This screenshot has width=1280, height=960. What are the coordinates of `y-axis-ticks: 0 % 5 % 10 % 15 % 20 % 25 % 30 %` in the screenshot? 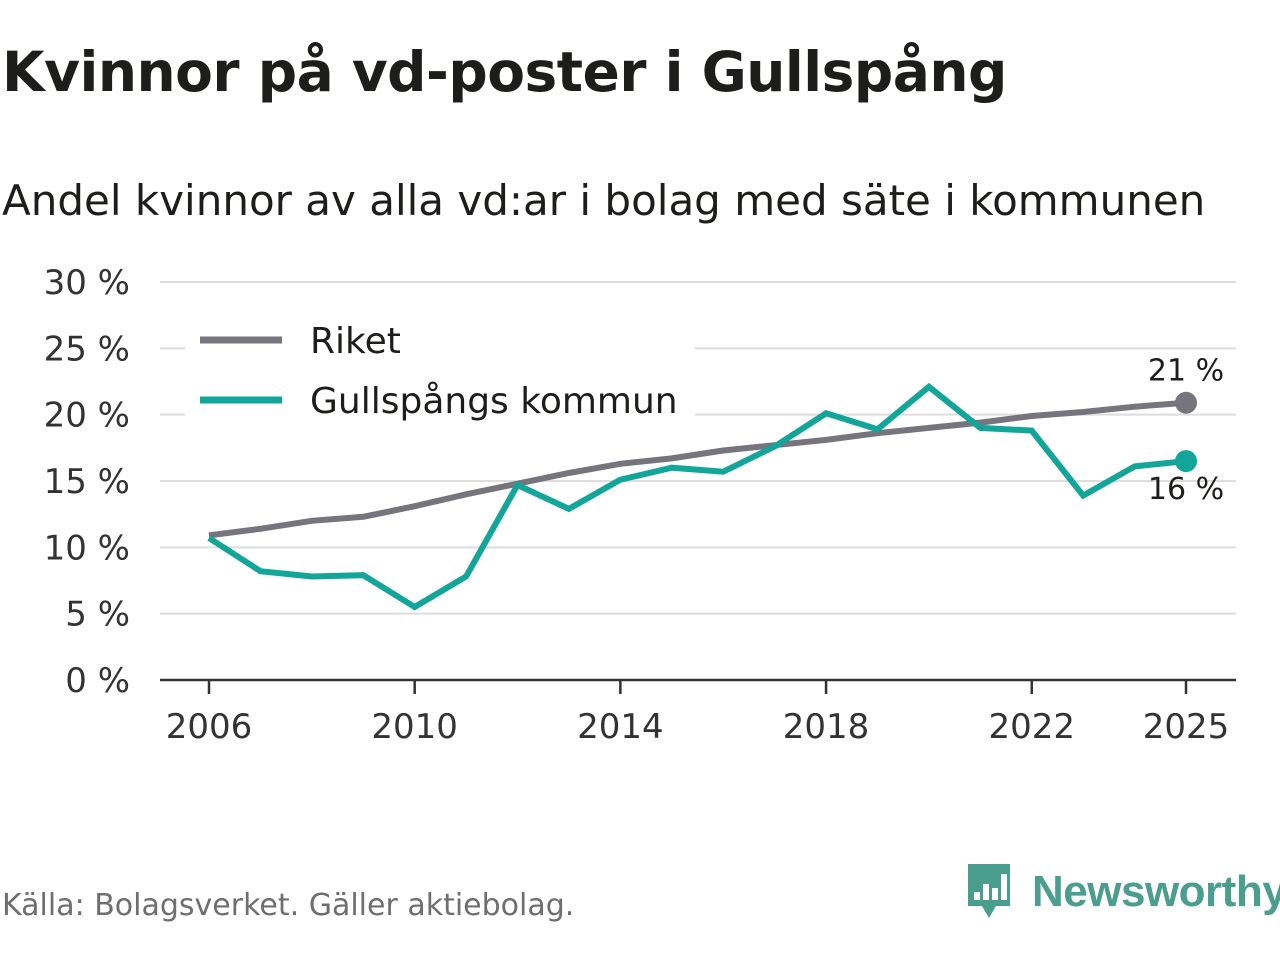 It's located at (87, 482).